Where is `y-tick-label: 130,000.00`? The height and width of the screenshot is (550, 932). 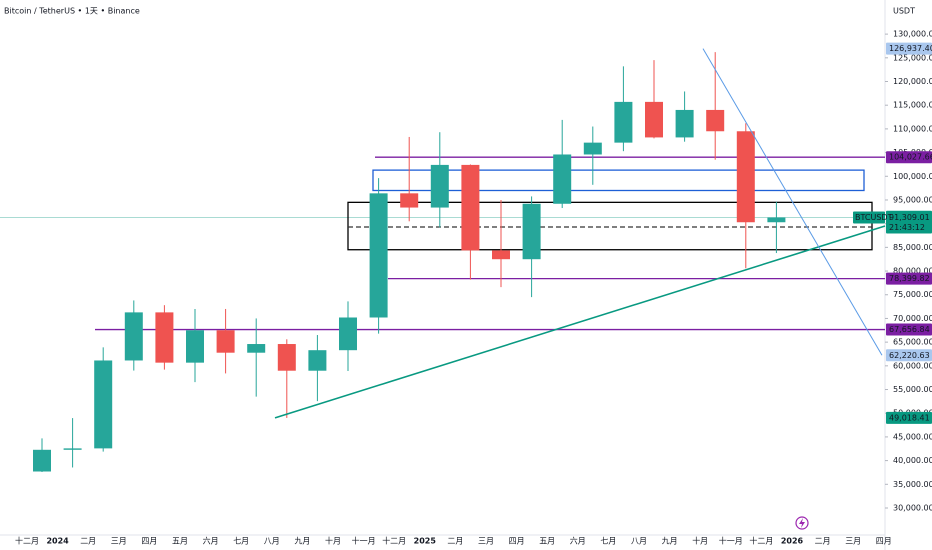 y-tick-label: 130,000.00 is located at coordinates (912, 34).